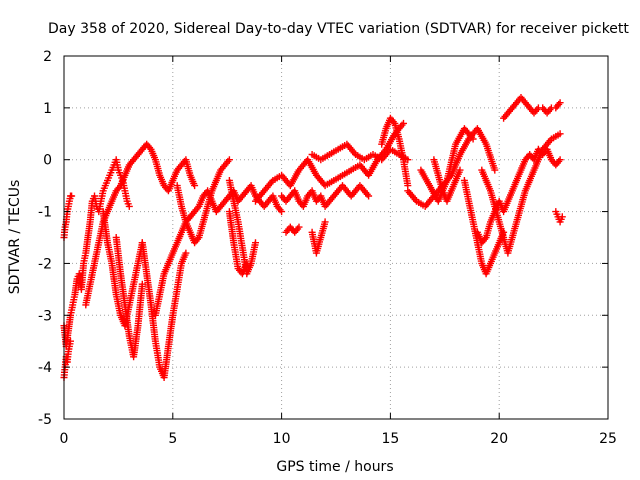  I want to click on x-tick-label: 0, so click(64, 439).